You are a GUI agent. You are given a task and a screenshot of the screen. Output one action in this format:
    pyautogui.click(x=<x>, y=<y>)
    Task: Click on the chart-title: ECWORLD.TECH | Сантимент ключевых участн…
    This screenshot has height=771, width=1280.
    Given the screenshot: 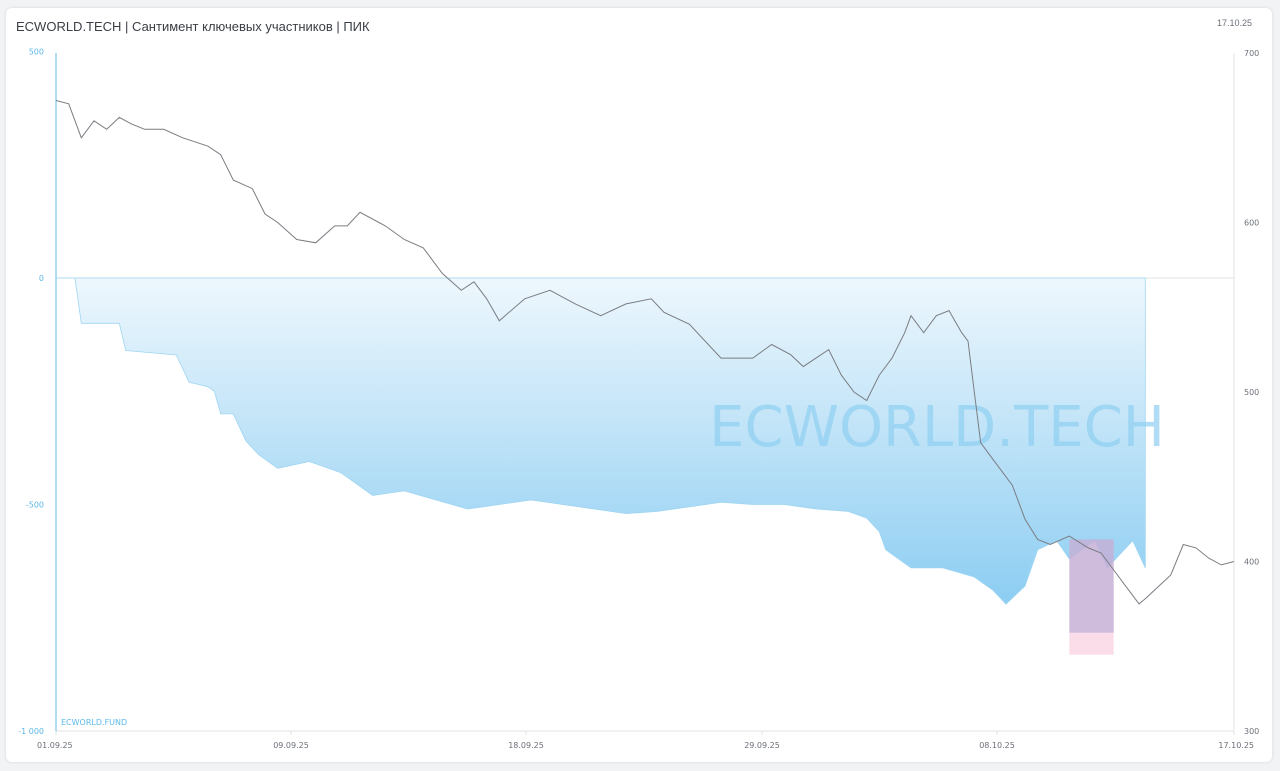 What is the action you would take?
    pyautogui.click(x=193, y=26)
    